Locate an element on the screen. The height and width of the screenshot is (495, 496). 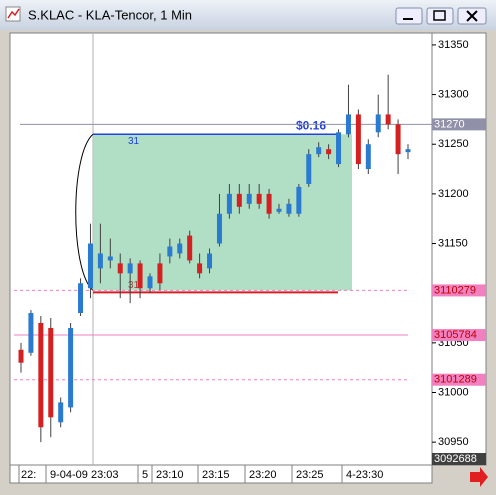
y-tick-label: 31250 is located at coordinates (453, 144).